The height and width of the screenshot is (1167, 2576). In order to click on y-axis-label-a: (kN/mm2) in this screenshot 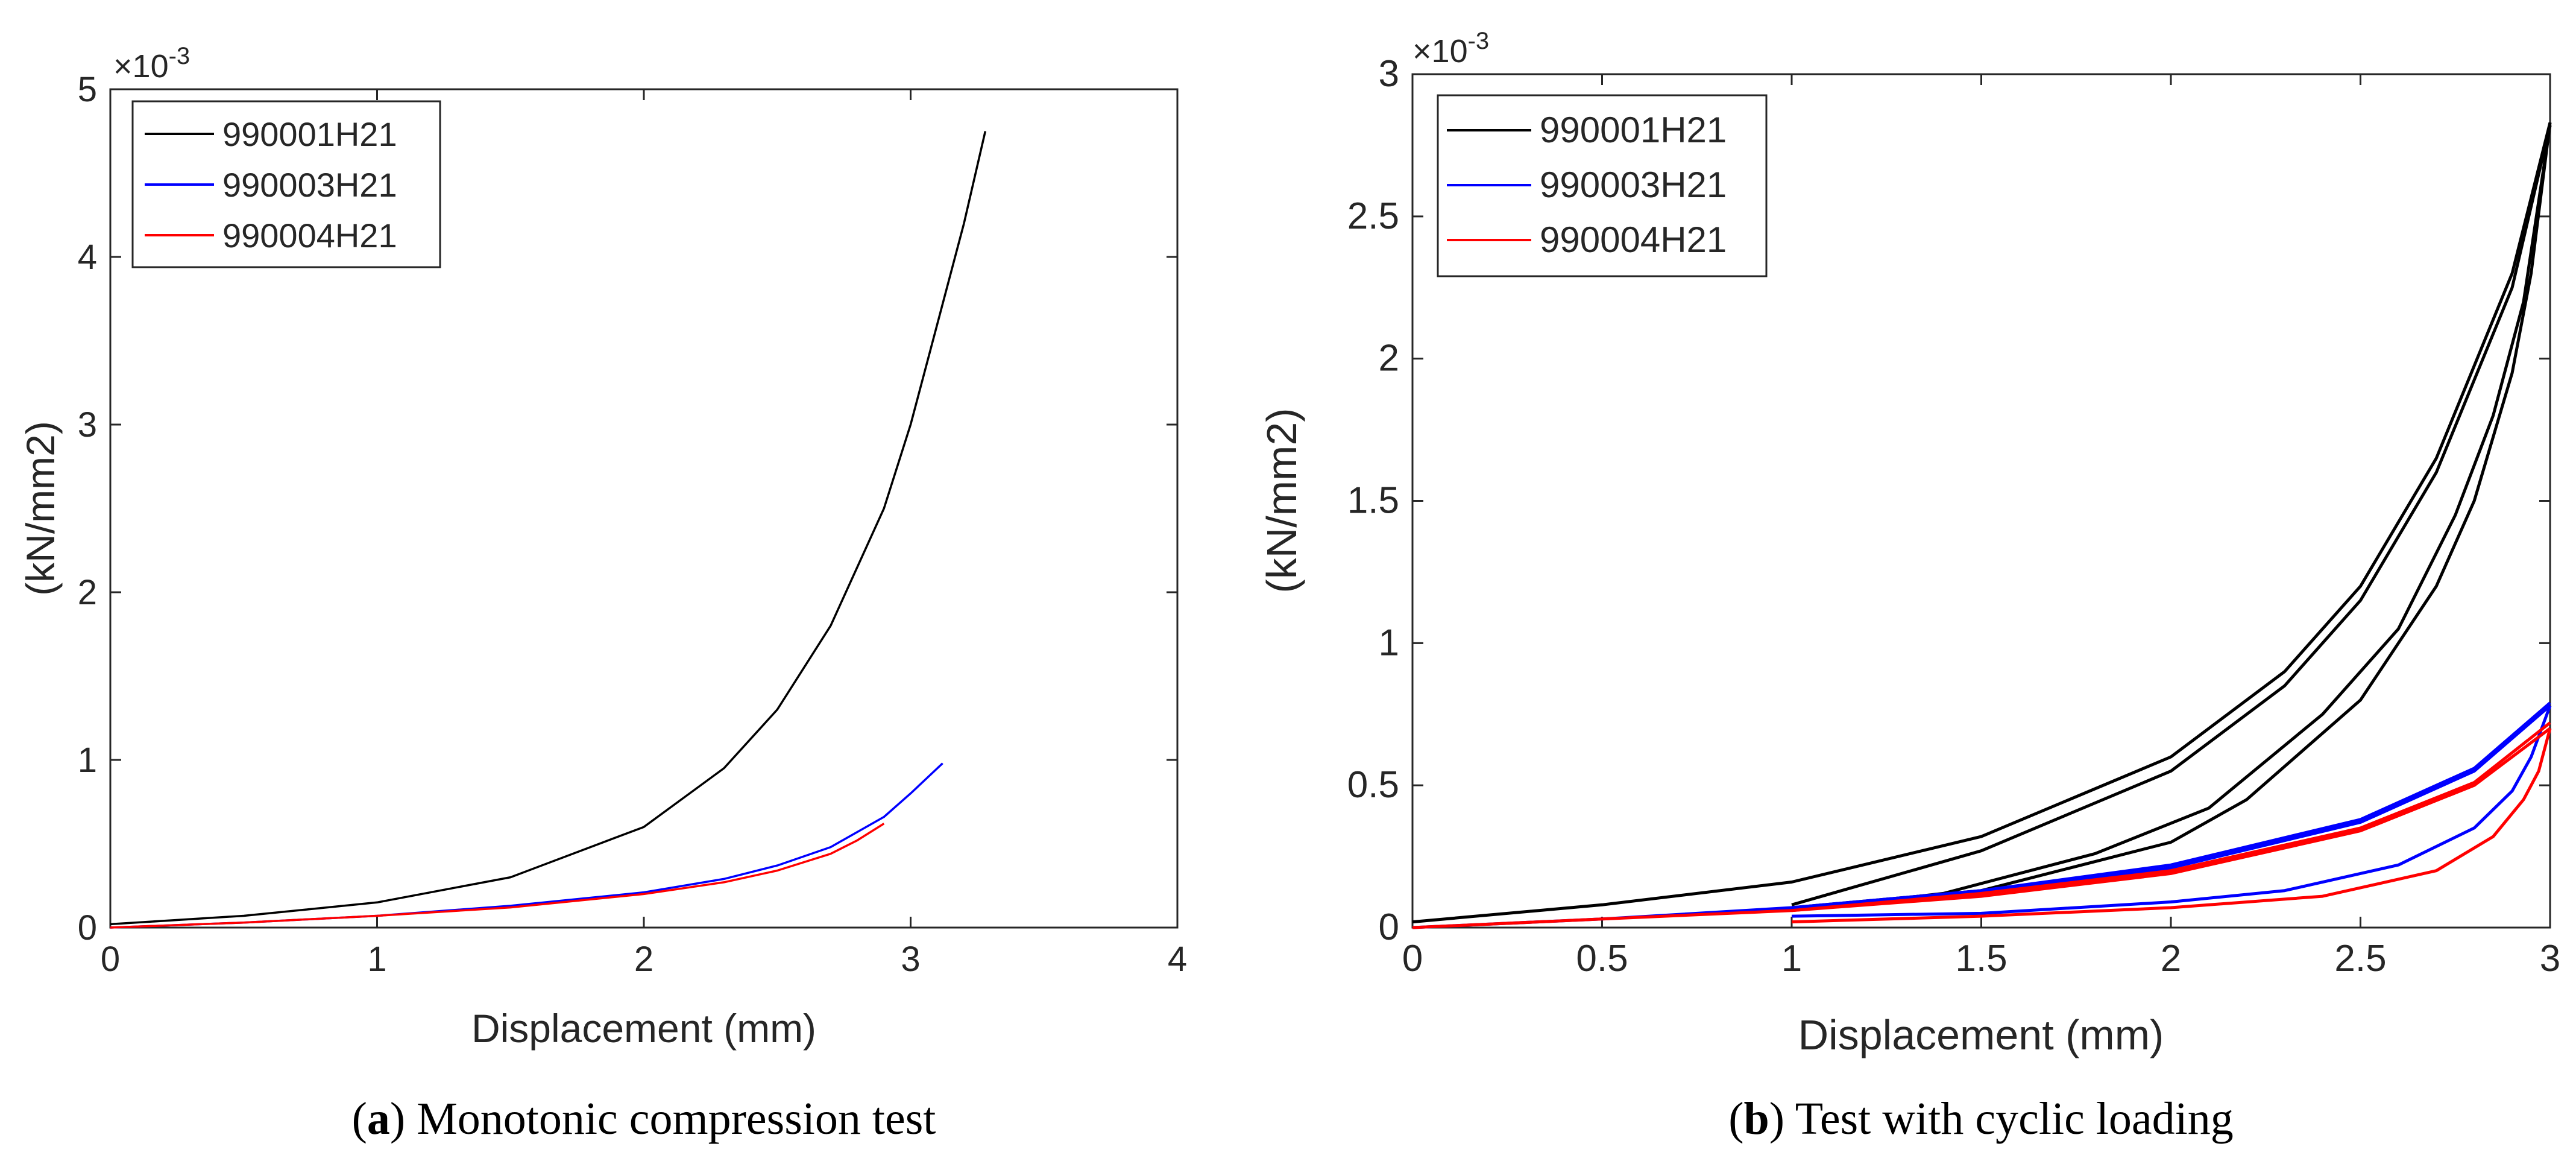, I will do `click(40, 509)`.